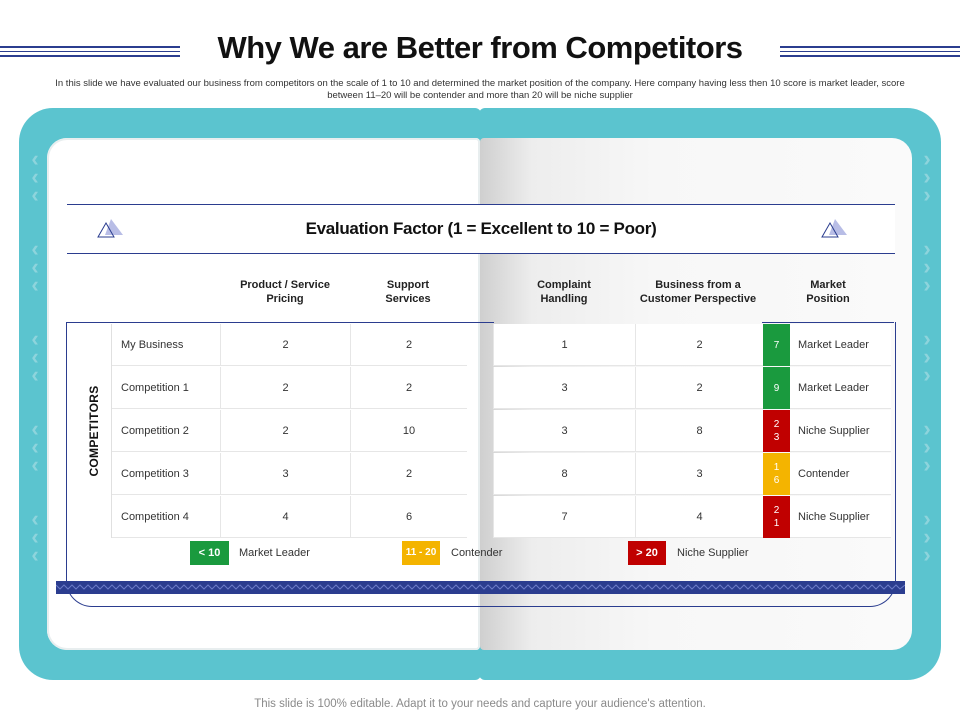  Describe the element at coordinates (166, 388) in the screenshot. I see `row-name: Competition 1` at that location.